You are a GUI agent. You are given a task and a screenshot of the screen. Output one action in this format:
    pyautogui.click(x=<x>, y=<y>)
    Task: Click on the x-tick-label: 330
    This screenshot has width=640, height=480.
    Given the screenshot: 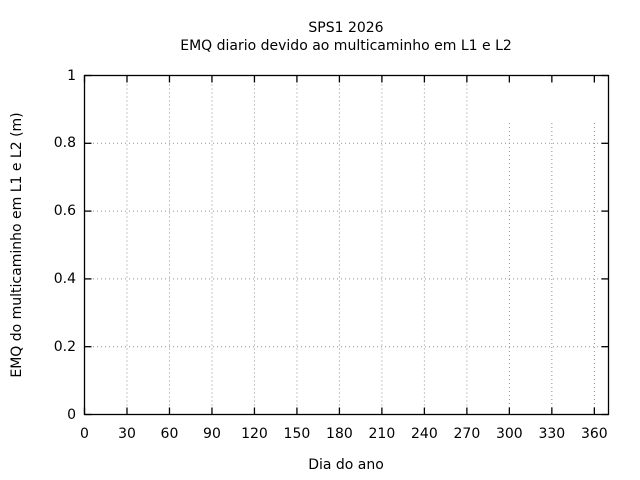 What is the action you would take?
    pyautogui.click(x=552, y=434)
    